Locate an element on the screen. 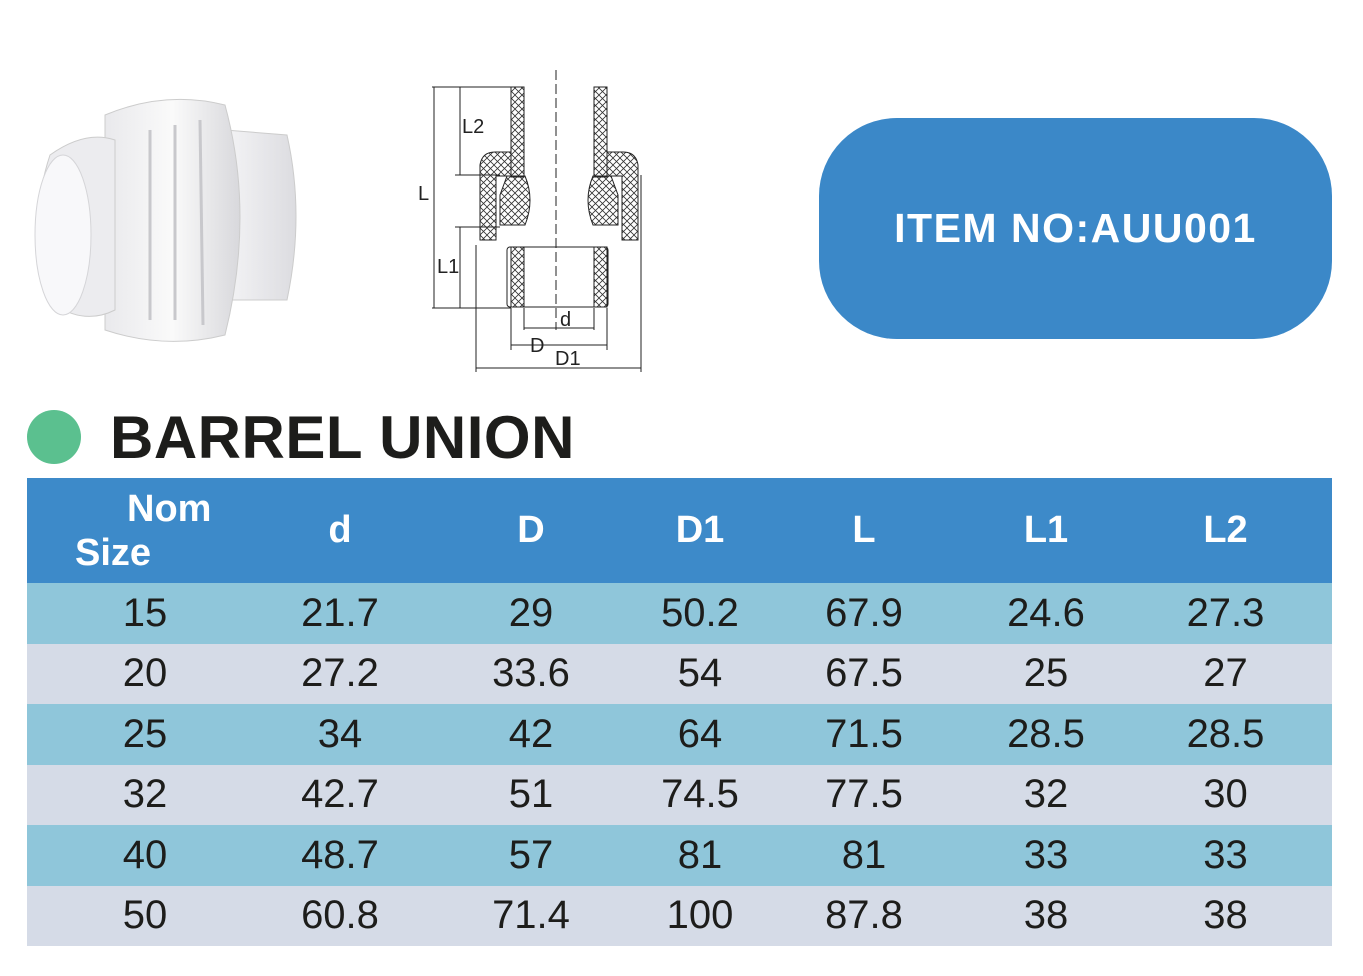 The height and width of the screenshot is (976, 1363). header-L2: L2 is located at coordinates (1225, 530).